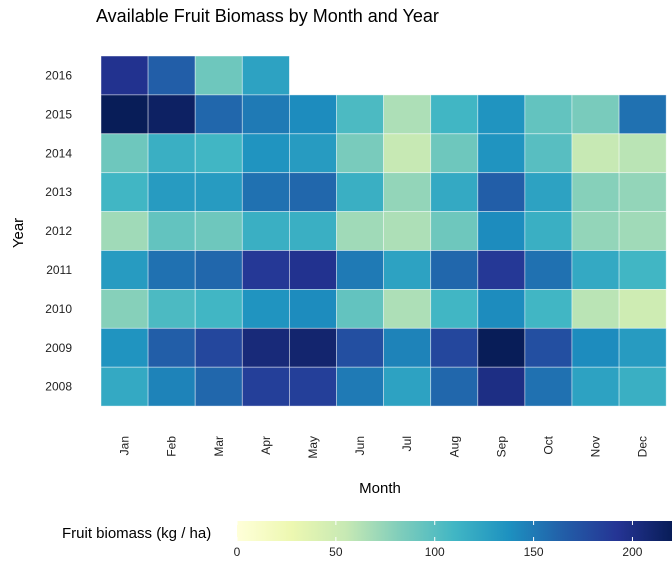  I want to click on heatmap-cell-2013-sep, so click(501, 192).